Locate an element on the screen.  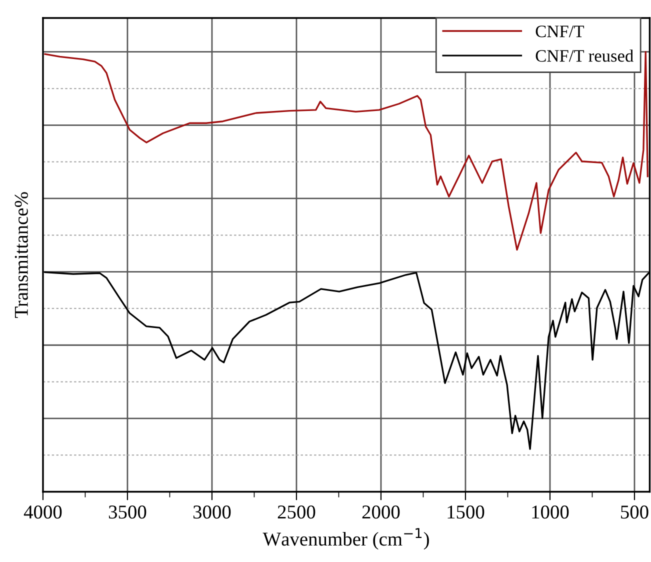
x-tick-label: 3500 is located at coordinates (127, 512).